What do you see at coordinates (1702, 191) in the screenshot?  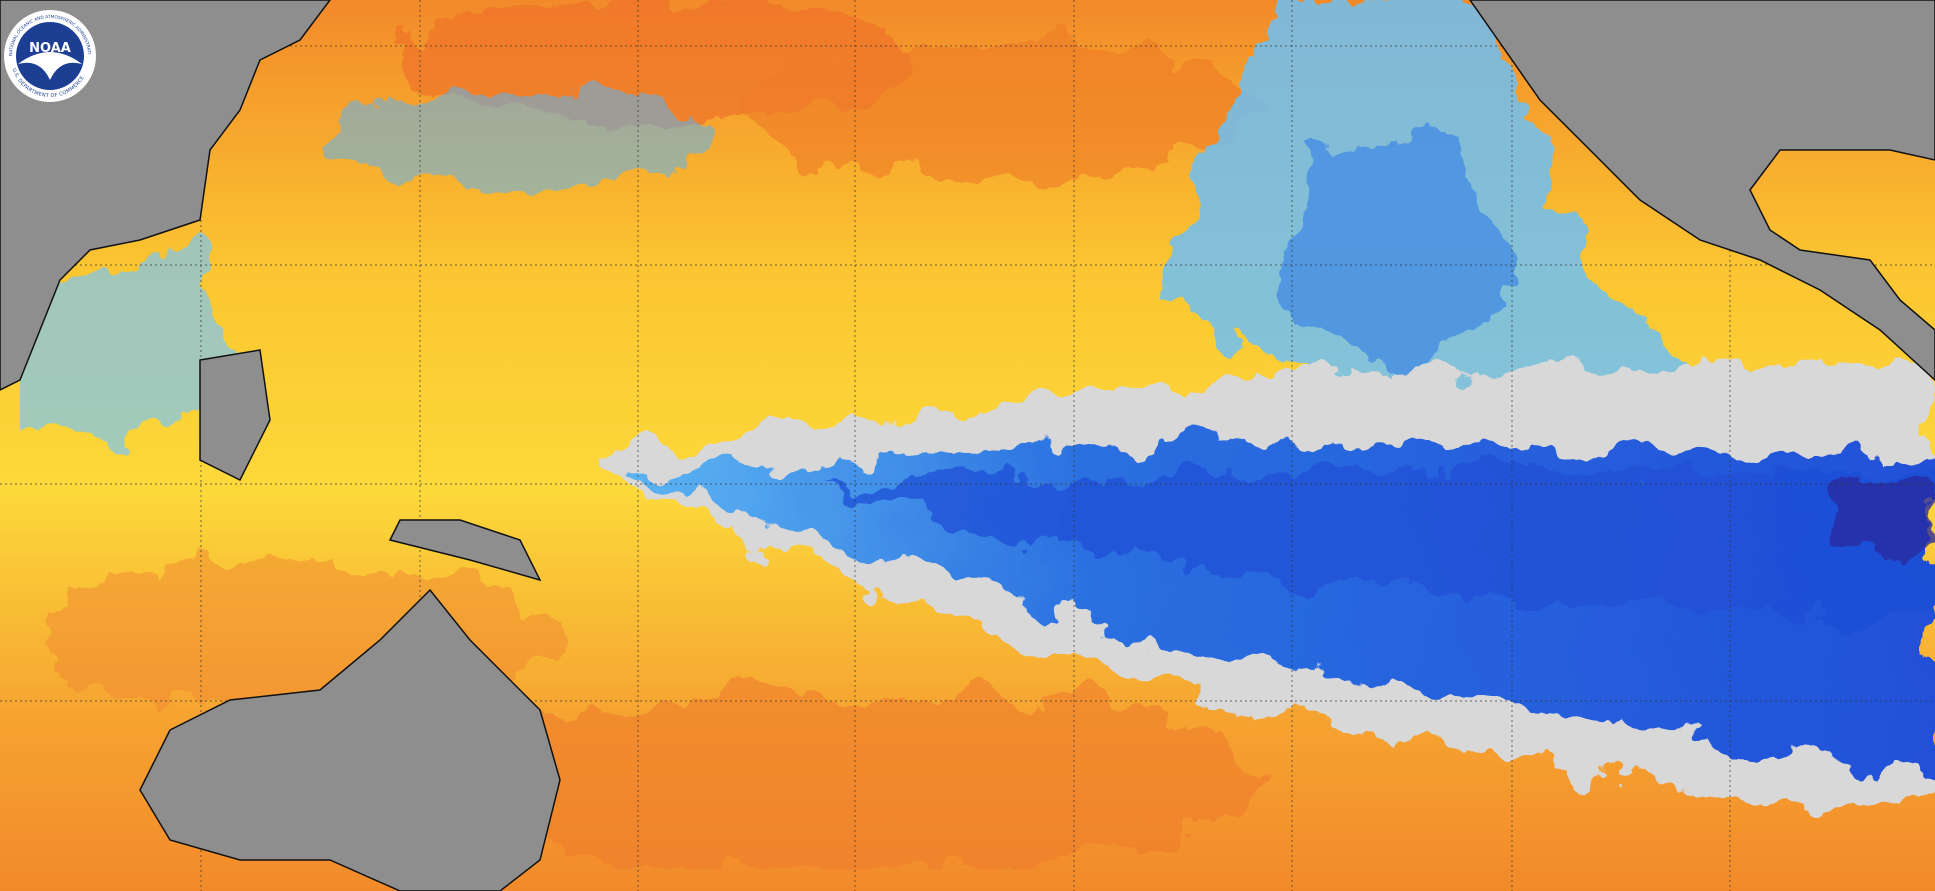 I see `north-america` at bounding box center [1702, 191].